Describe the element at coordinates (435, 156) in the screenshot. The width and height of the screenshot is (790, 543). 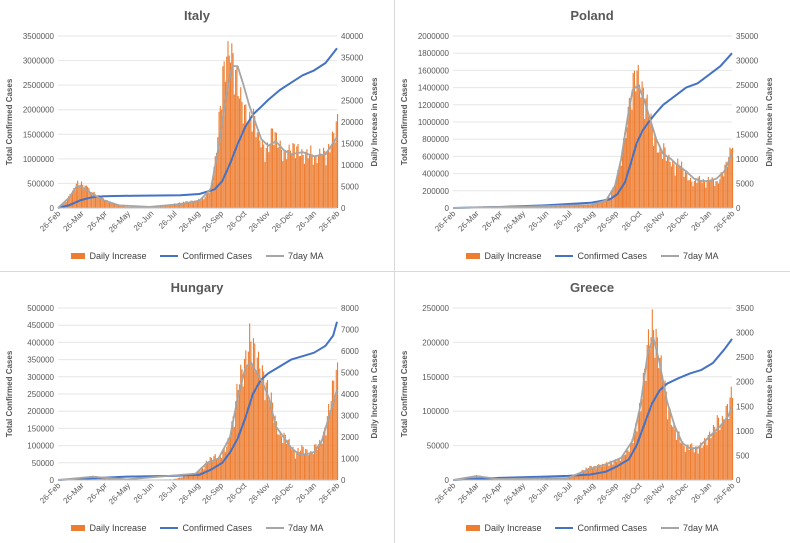
I see `y-tick-label: 600000` at that location.